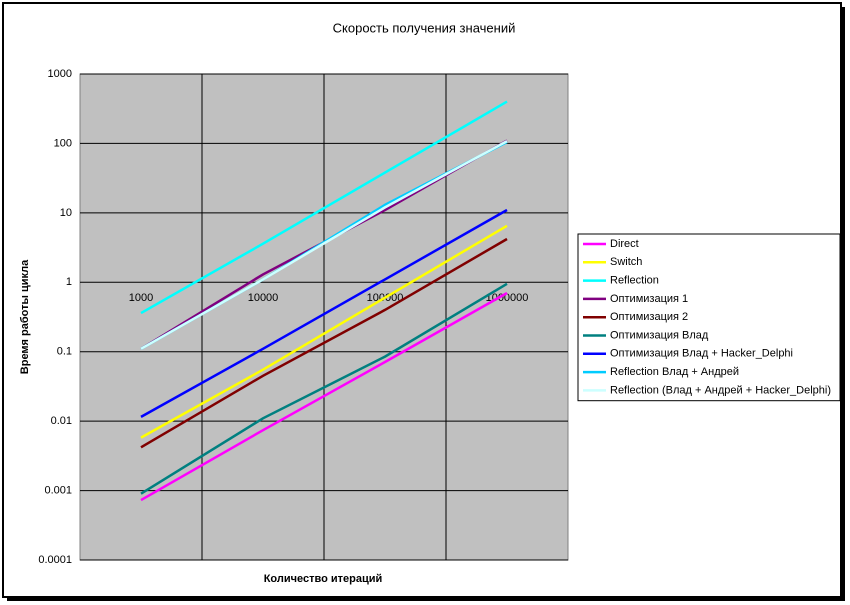 The height and width of the screenshot is (605, 850). I want to click on legend-label: Оптимизация 1, so click(649, 299).